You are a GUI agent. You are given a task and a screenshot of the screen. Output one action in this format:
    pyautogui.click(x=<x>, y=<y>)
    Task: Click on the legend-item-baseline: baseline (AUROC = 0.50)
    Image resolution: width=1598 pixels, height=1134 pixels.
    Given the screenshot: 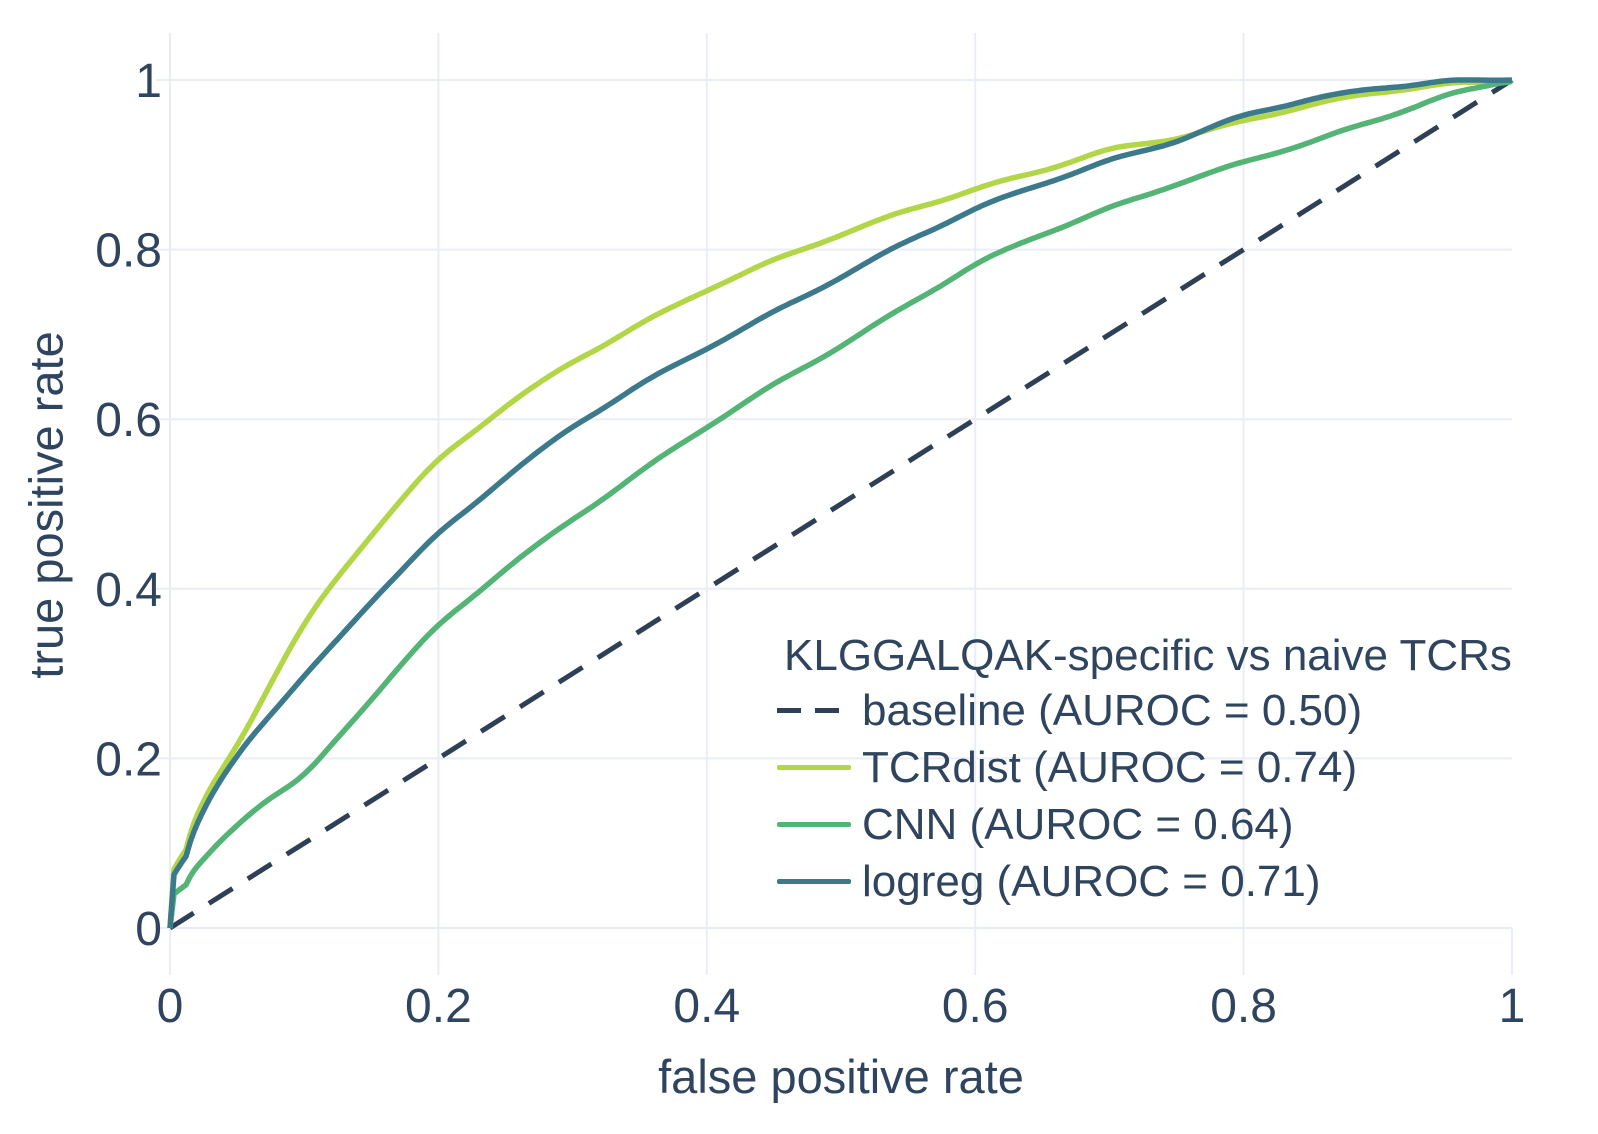 What is the action you would take?
    pyautogui.click(x=1144, y=710)
    